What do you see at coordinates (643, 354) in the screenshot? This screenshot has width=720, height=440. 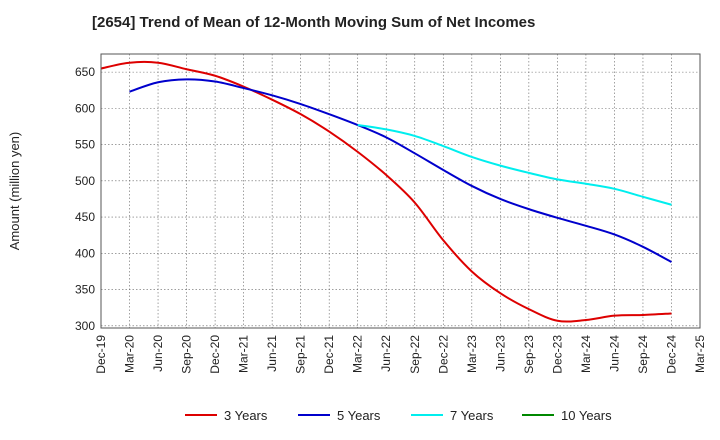 I see `x-tick-label: Sep-24` at bounding box center [643, 354].